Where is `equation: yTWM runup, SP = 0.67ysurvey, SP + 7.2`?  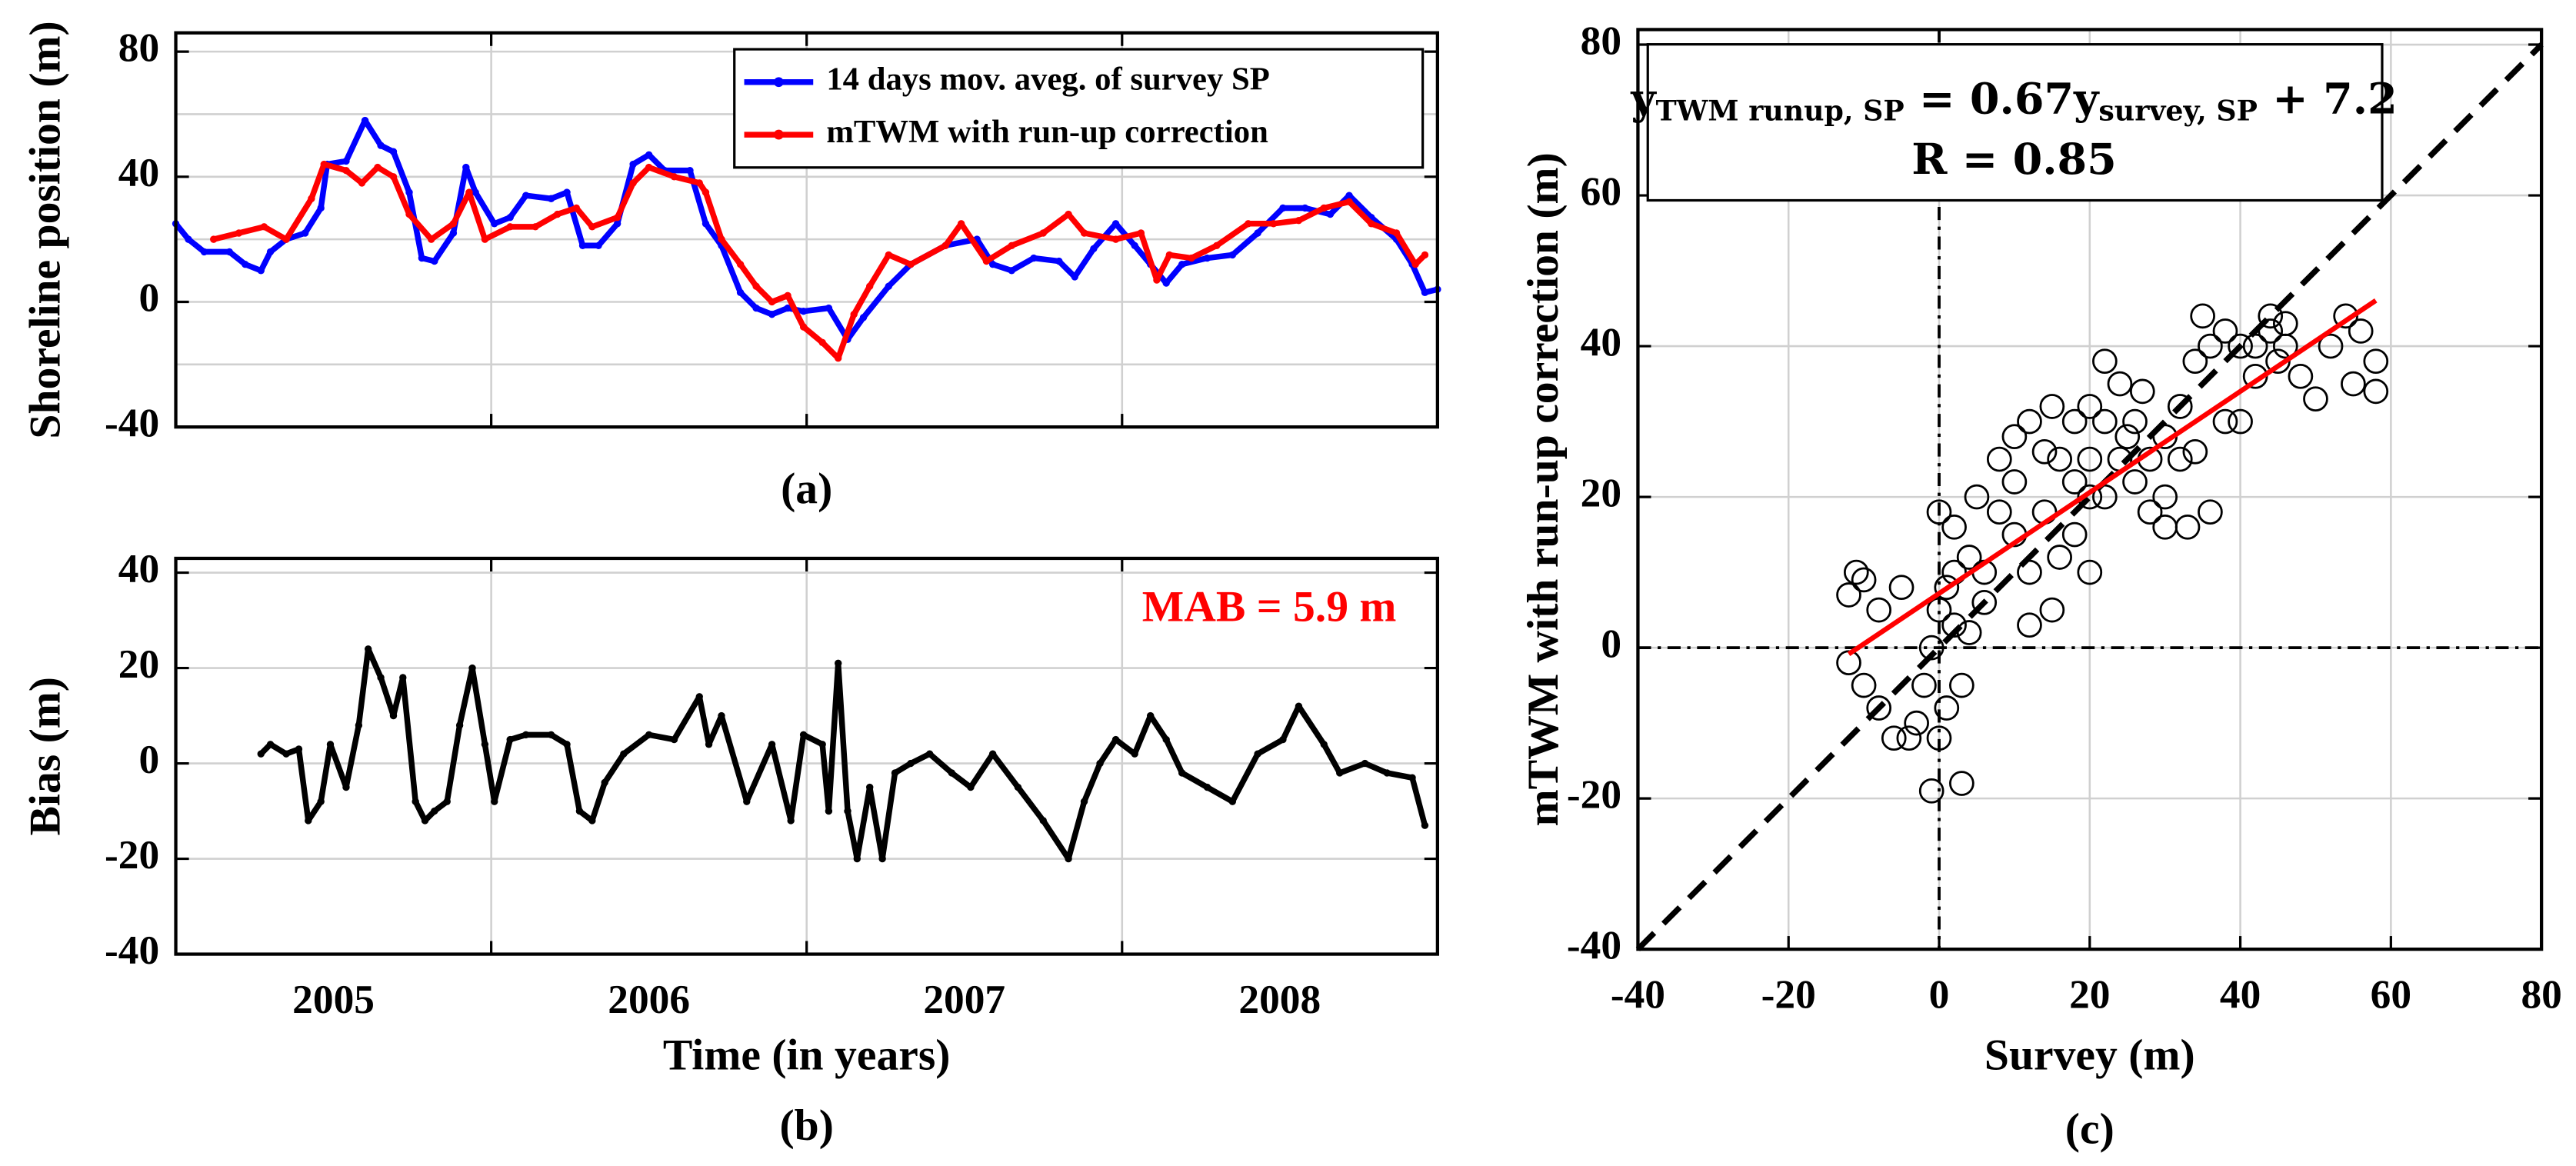 equation: yTWM runup, SP = 0.67ysurvey, SP + 7.2 is located at coordinates (2013, 100).